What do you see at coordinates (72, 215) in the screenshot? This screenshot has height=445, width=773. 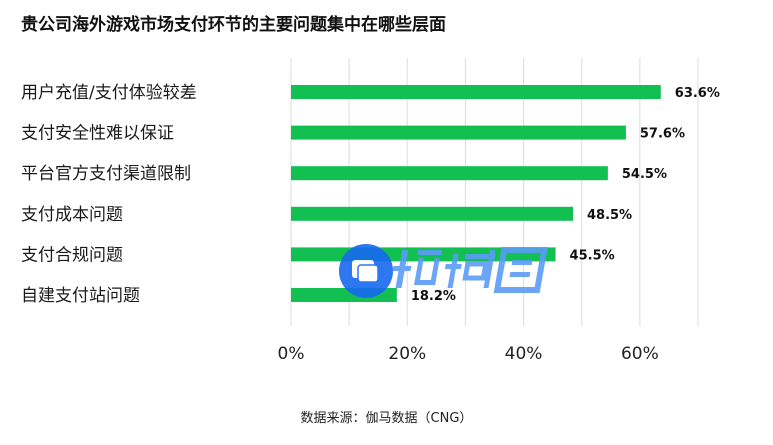 I see `category-label: 支付成本问题` at bounding box center [72, 215].